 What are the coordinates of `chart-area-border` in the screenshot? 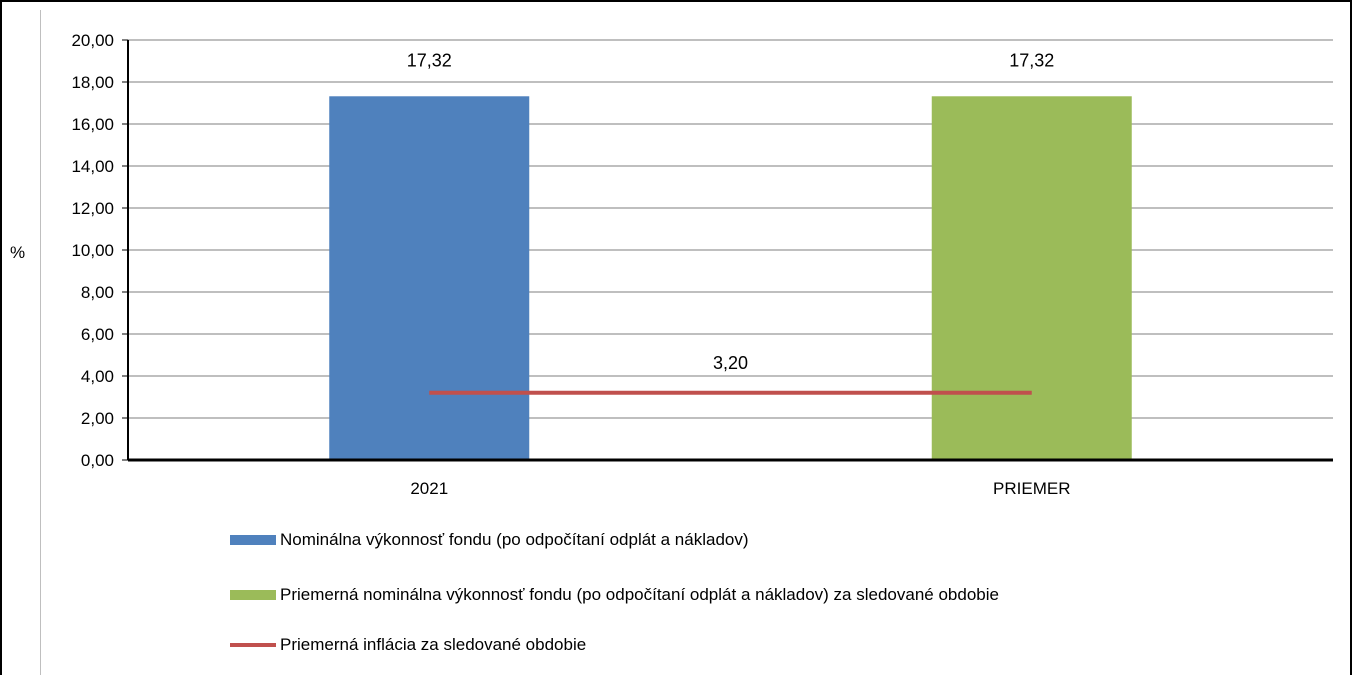 It's located at (40, 342).